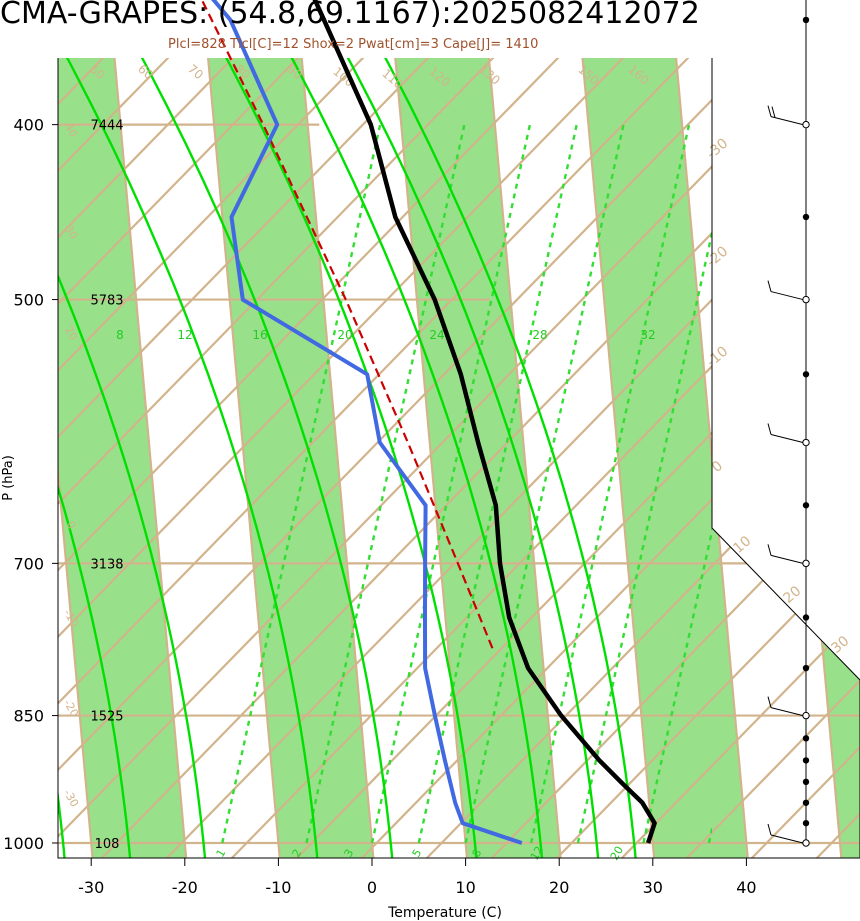  Describe the element at coordinates (647, 335) in the screenshot. I see `moist-adiabat-label: 32` at that location.